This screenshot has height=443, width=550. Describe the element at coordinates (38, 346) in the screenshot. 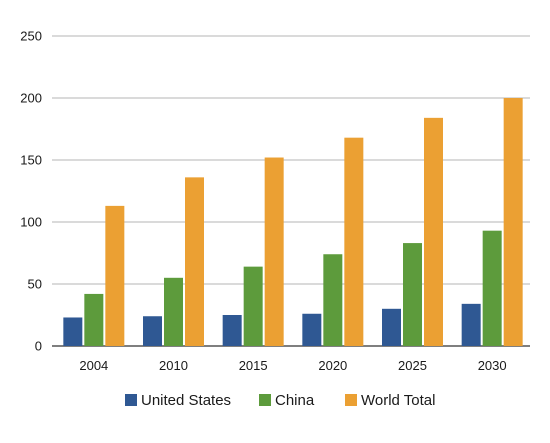

I see `y-tick-label: 0` at that location.